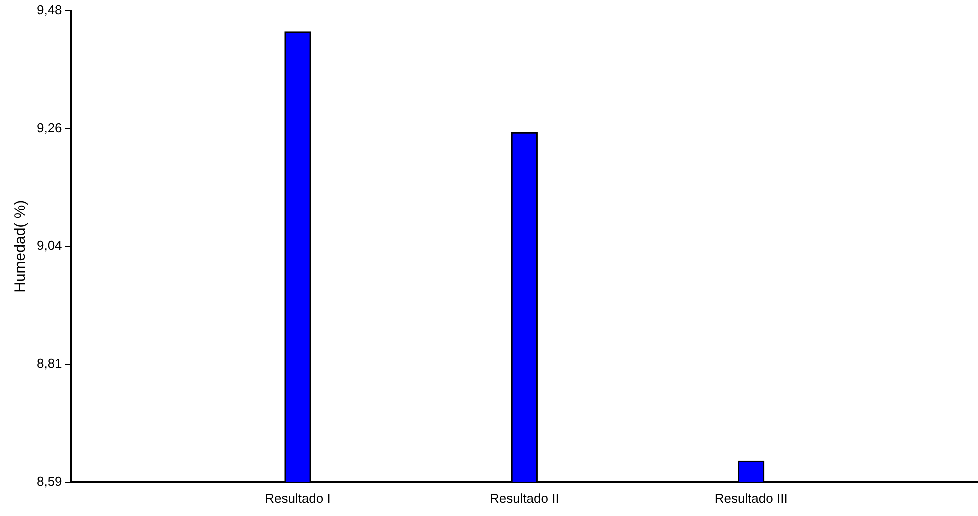 Image resolution: width=978 pixels, height=516 pixels. What do you see at coordinates (49, 128) in the screenshot?
I see `y-tick-label: 9,26` at bounding box center [49, 128].